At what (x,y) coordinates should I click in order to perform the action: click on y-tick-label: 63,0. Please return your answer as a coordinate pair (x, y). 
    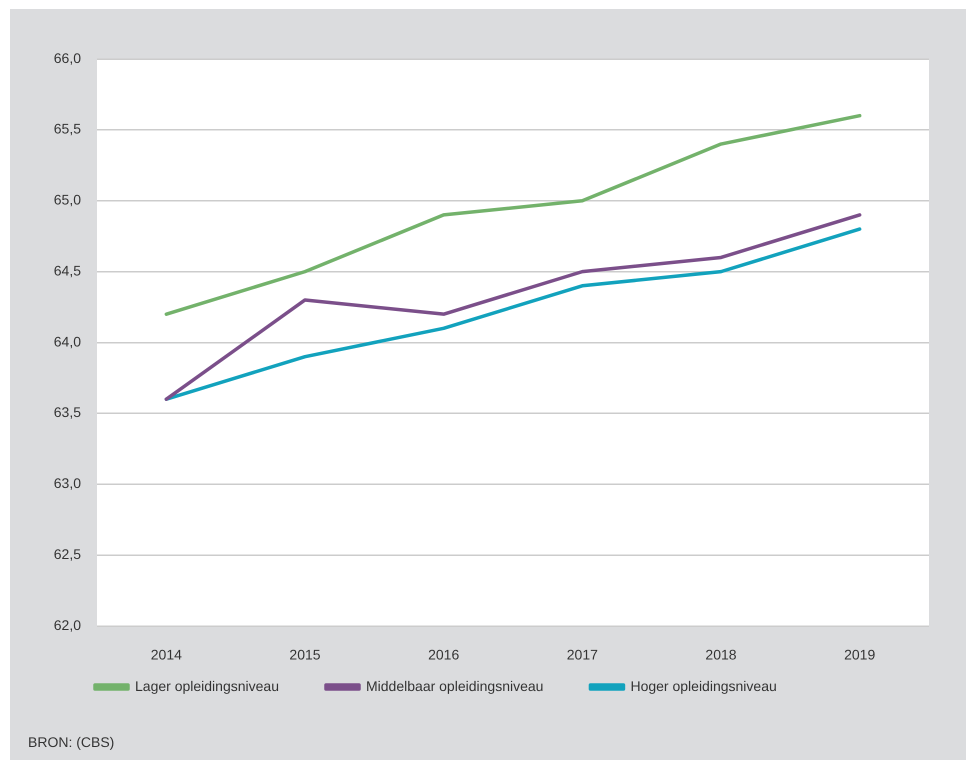
    Looking at the image, I should click on (68, 483).